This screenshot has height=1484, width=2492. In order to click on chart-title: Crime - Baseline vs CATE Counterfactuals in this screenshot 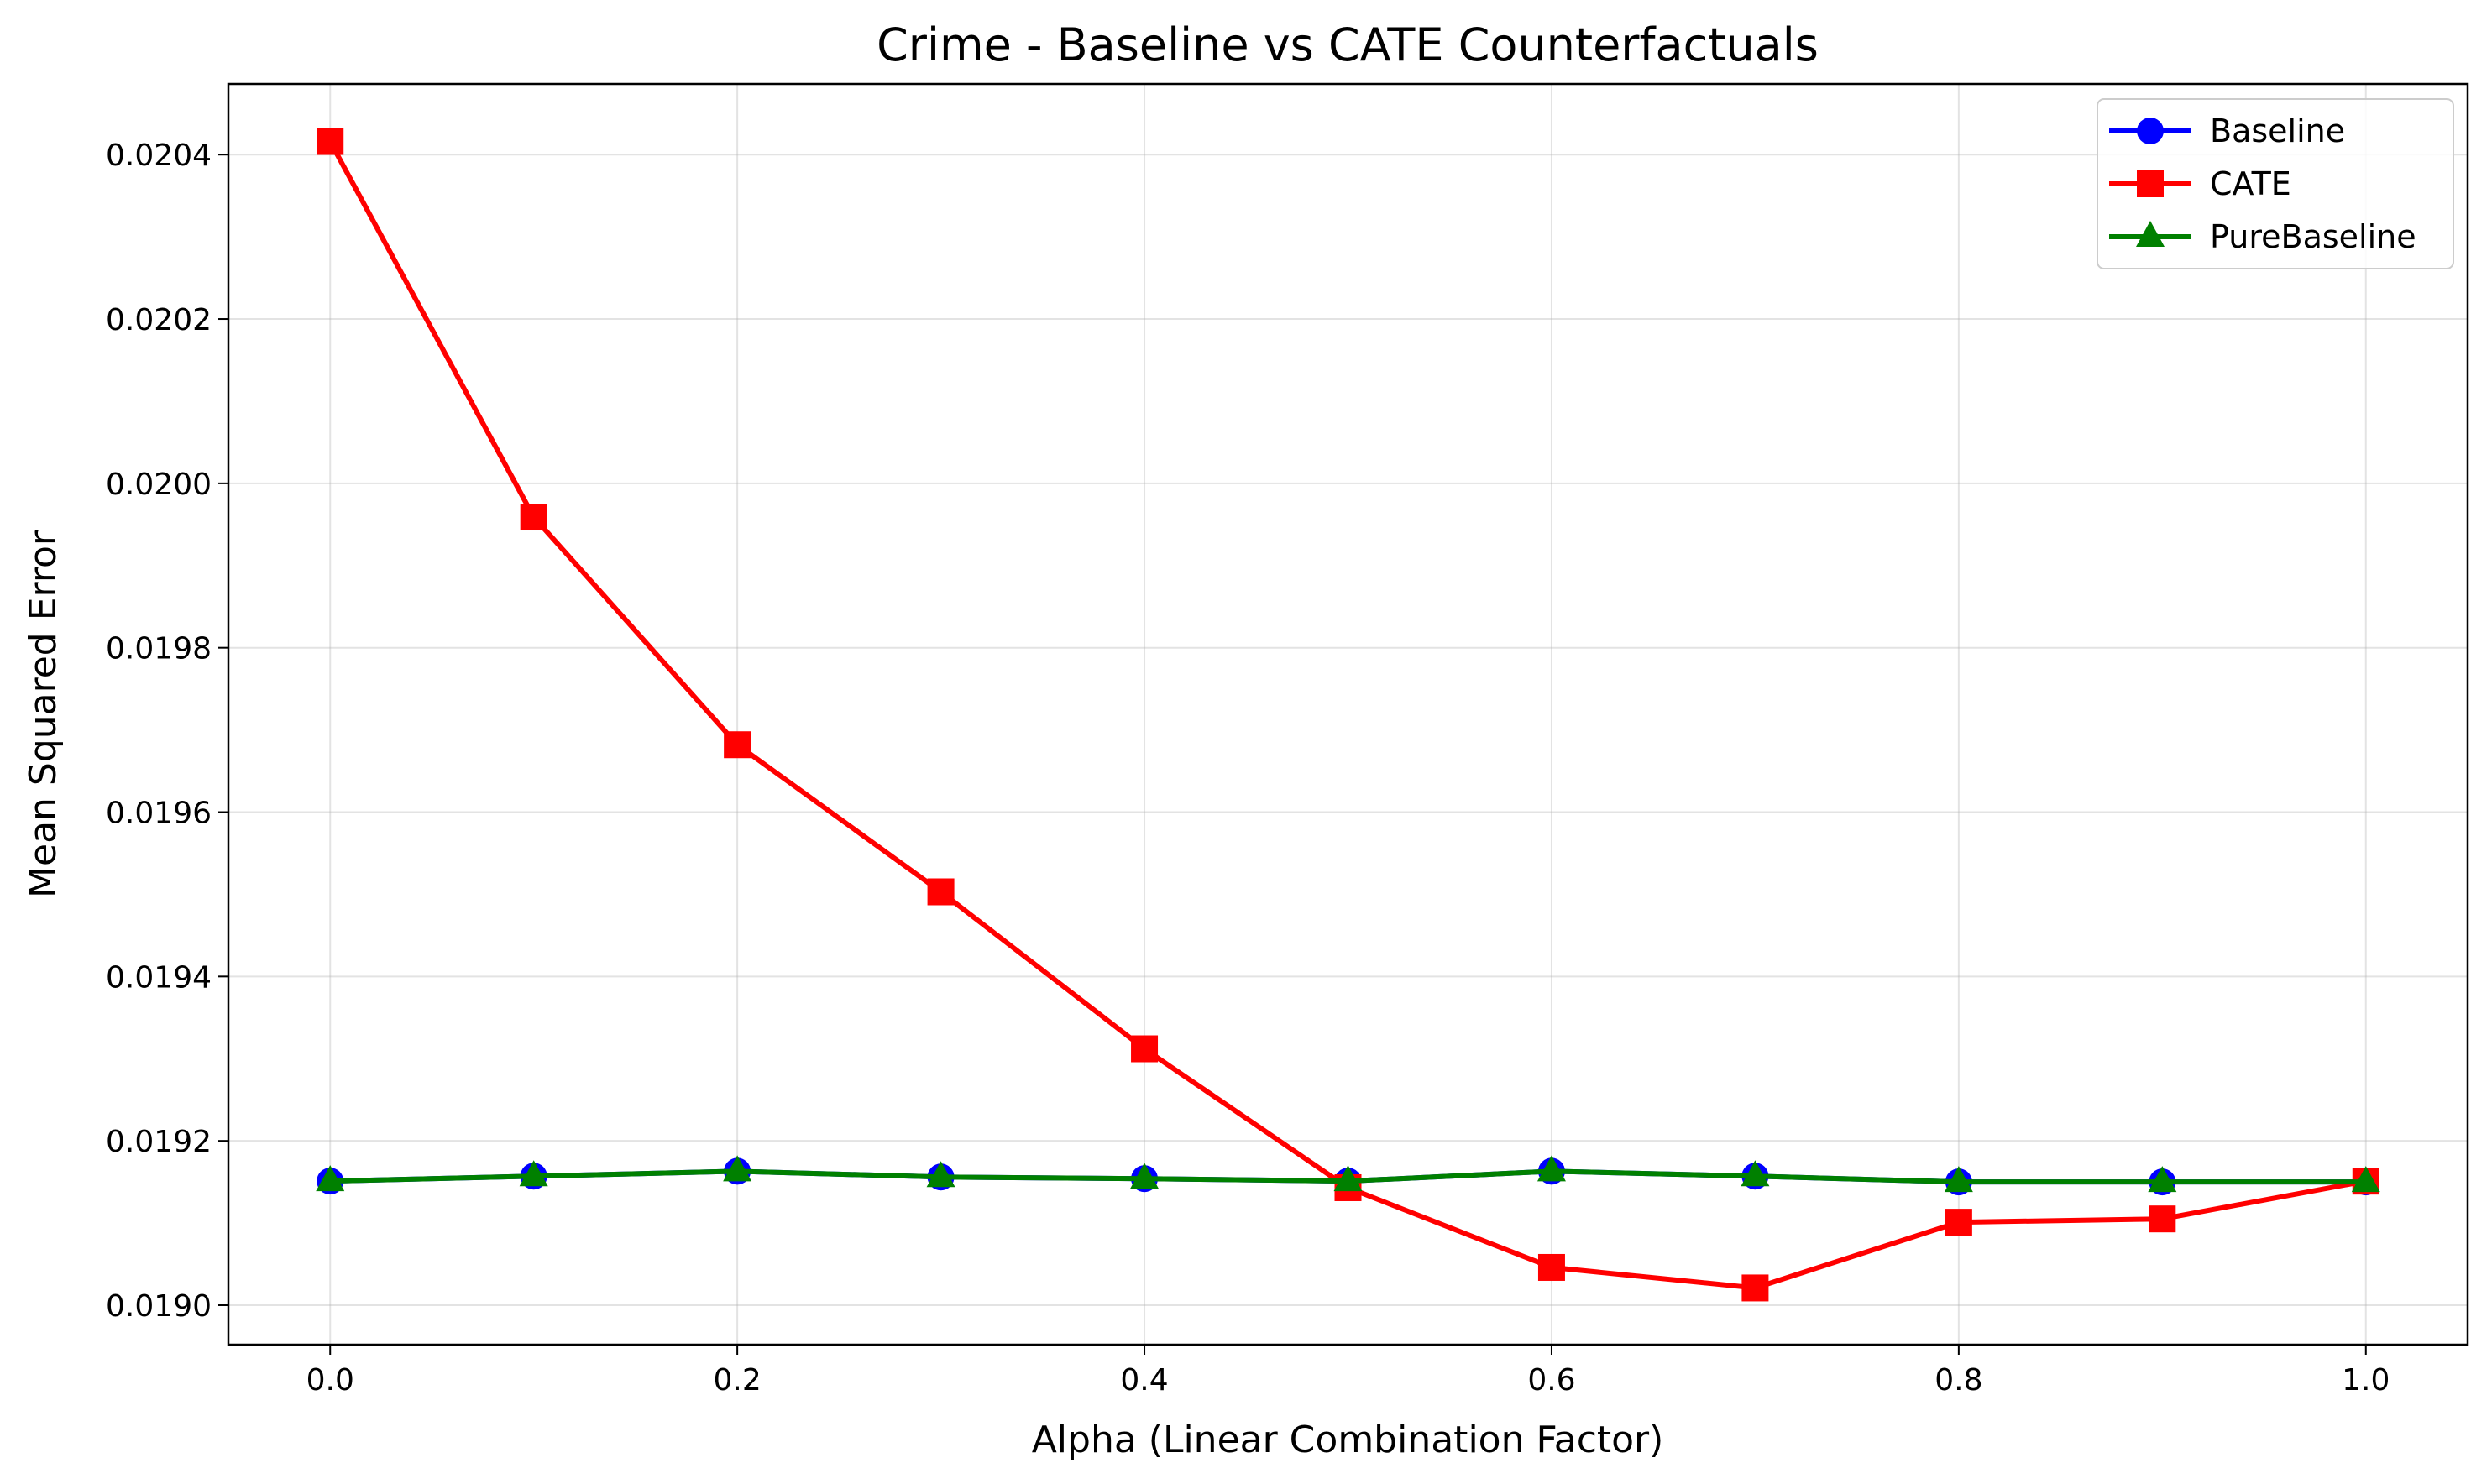, I will do `click(1348, 44)`.